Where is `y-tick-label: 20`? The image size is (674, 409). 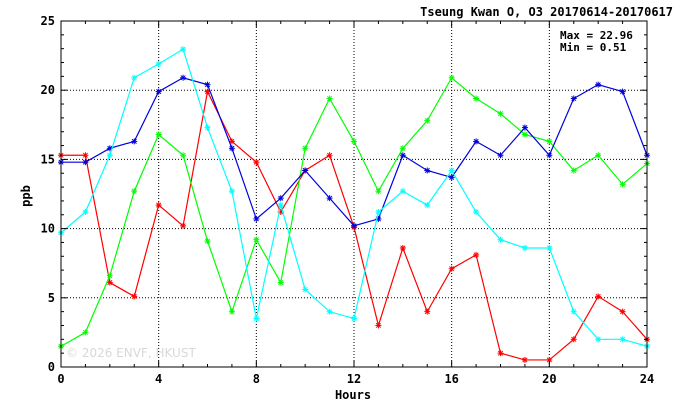 y-tick-label: 20 is located at coordinates (48, 90).